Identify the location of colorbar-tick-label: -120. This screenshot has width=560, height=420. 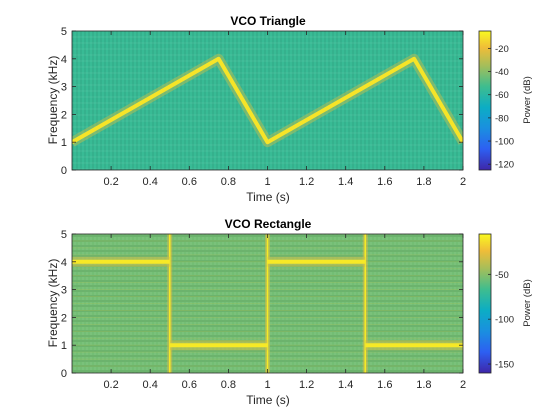
(504, 165).